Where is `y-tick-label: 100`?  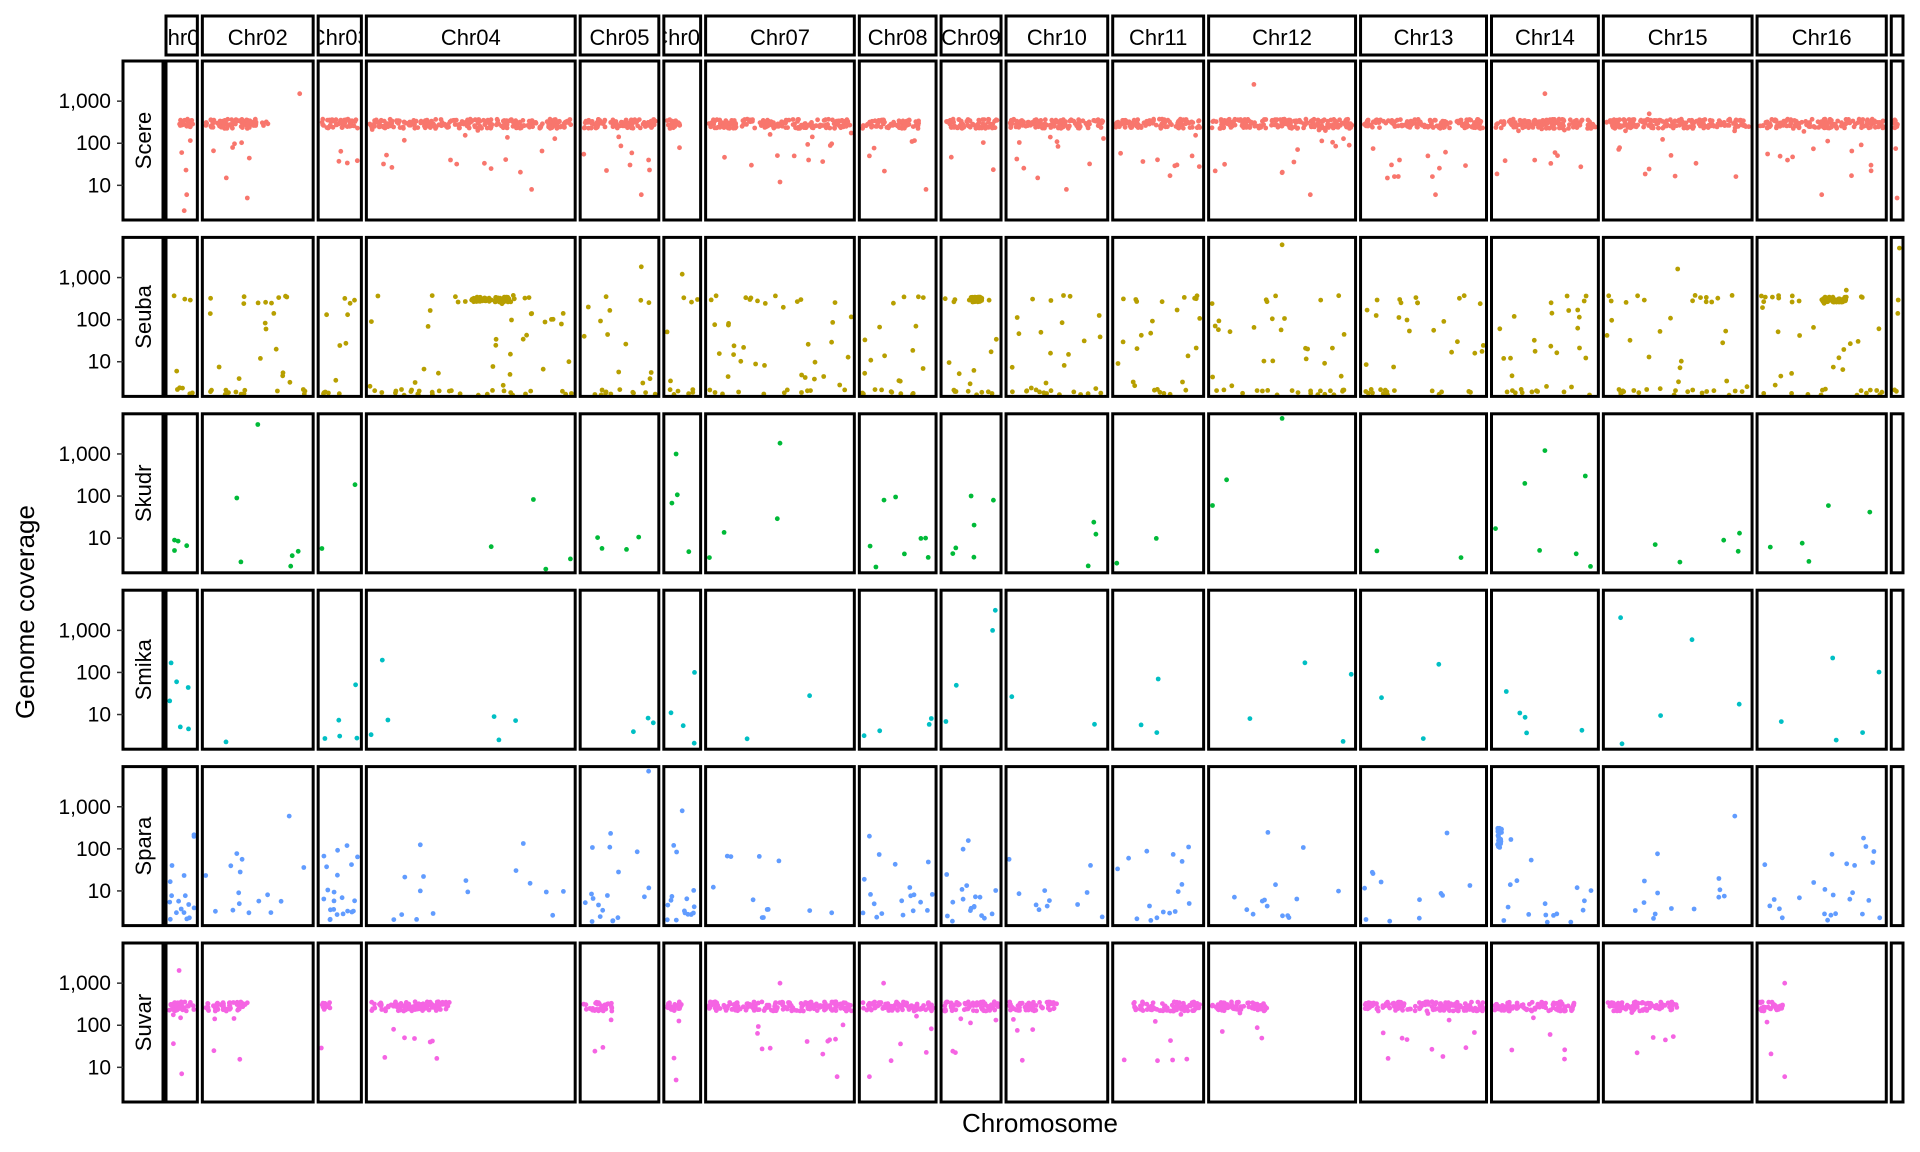 y-tick-label: 100 is located at coordinates (93, 849).